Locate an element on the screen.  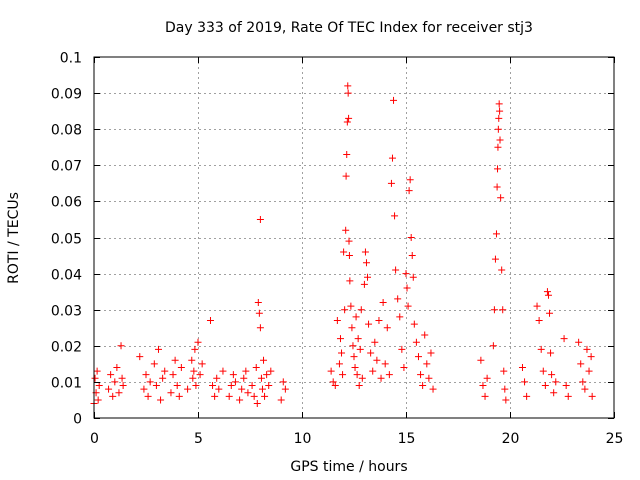
y-tick-label: 0.01 is located at coordinates (66, 384).